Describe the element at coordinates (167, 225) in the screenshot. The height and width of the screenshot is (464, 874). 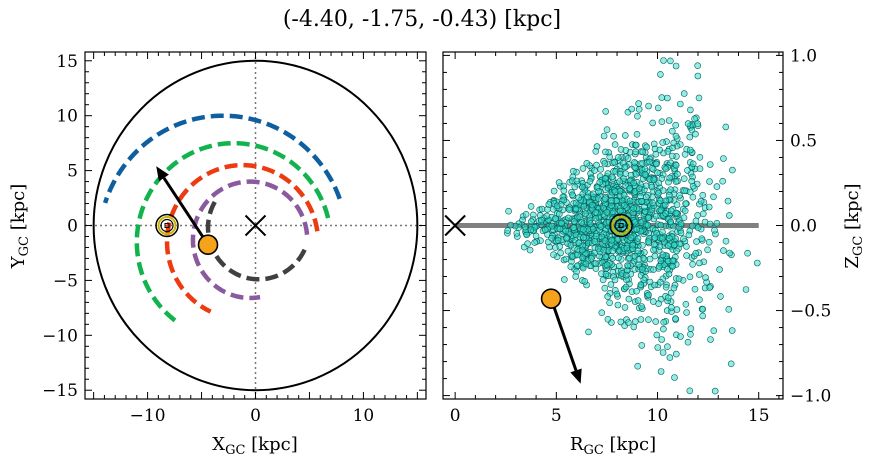
I see `left-sun-marker-ring` at that location.